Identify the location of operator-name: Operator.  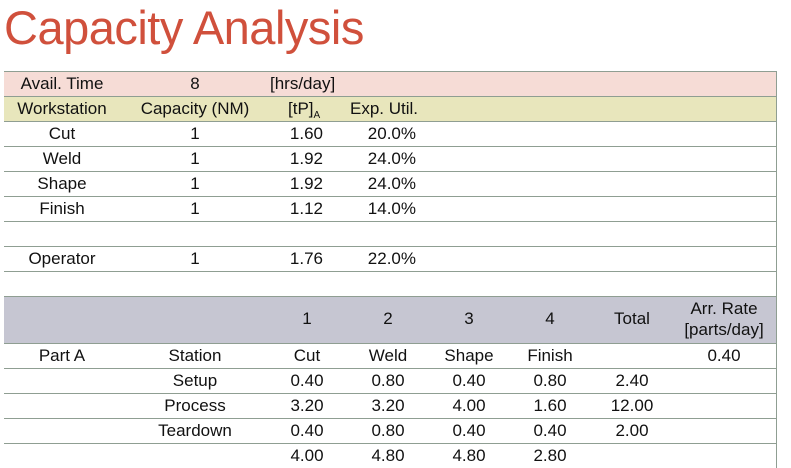
(62, 258).